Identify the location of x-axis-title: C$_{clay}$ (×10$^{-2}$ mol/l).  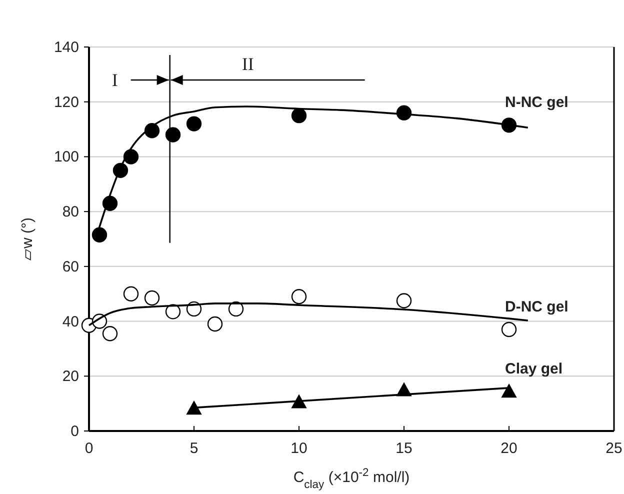
(351, 479).